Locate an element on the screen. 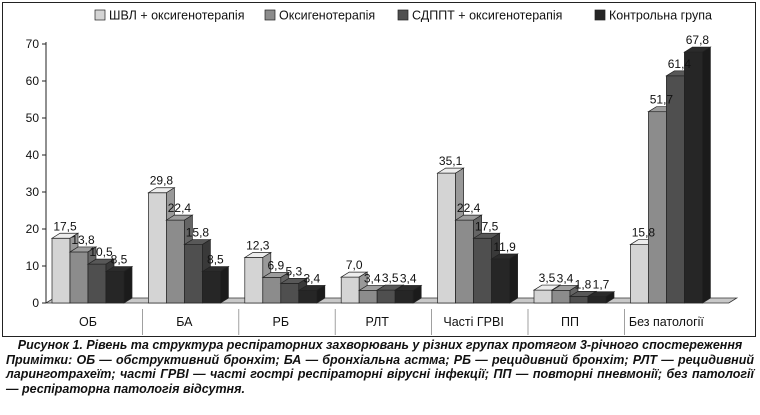 This screenshot has height=415, width=760. x-axis-labels: ОБ БА РБ РЛТ Часті ГРВІ ПП Без патології is located at coordinates (391, 322).